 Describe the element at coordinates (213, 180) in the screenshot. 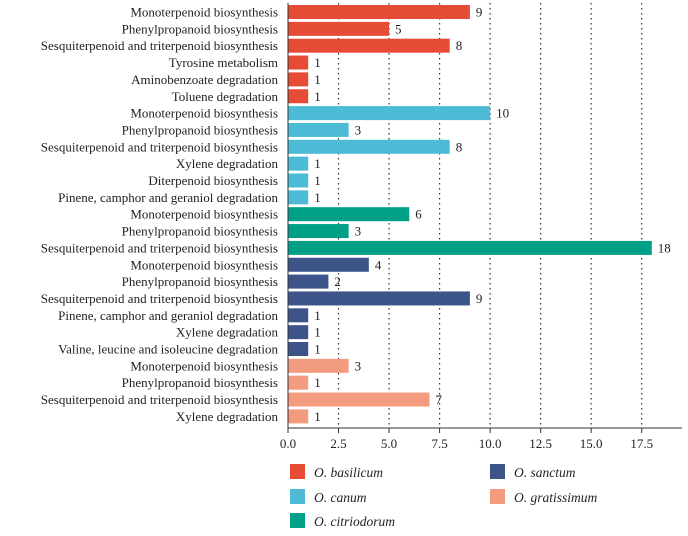

I see `category-label-10: Diterpenoid biosynthesis` at that location.